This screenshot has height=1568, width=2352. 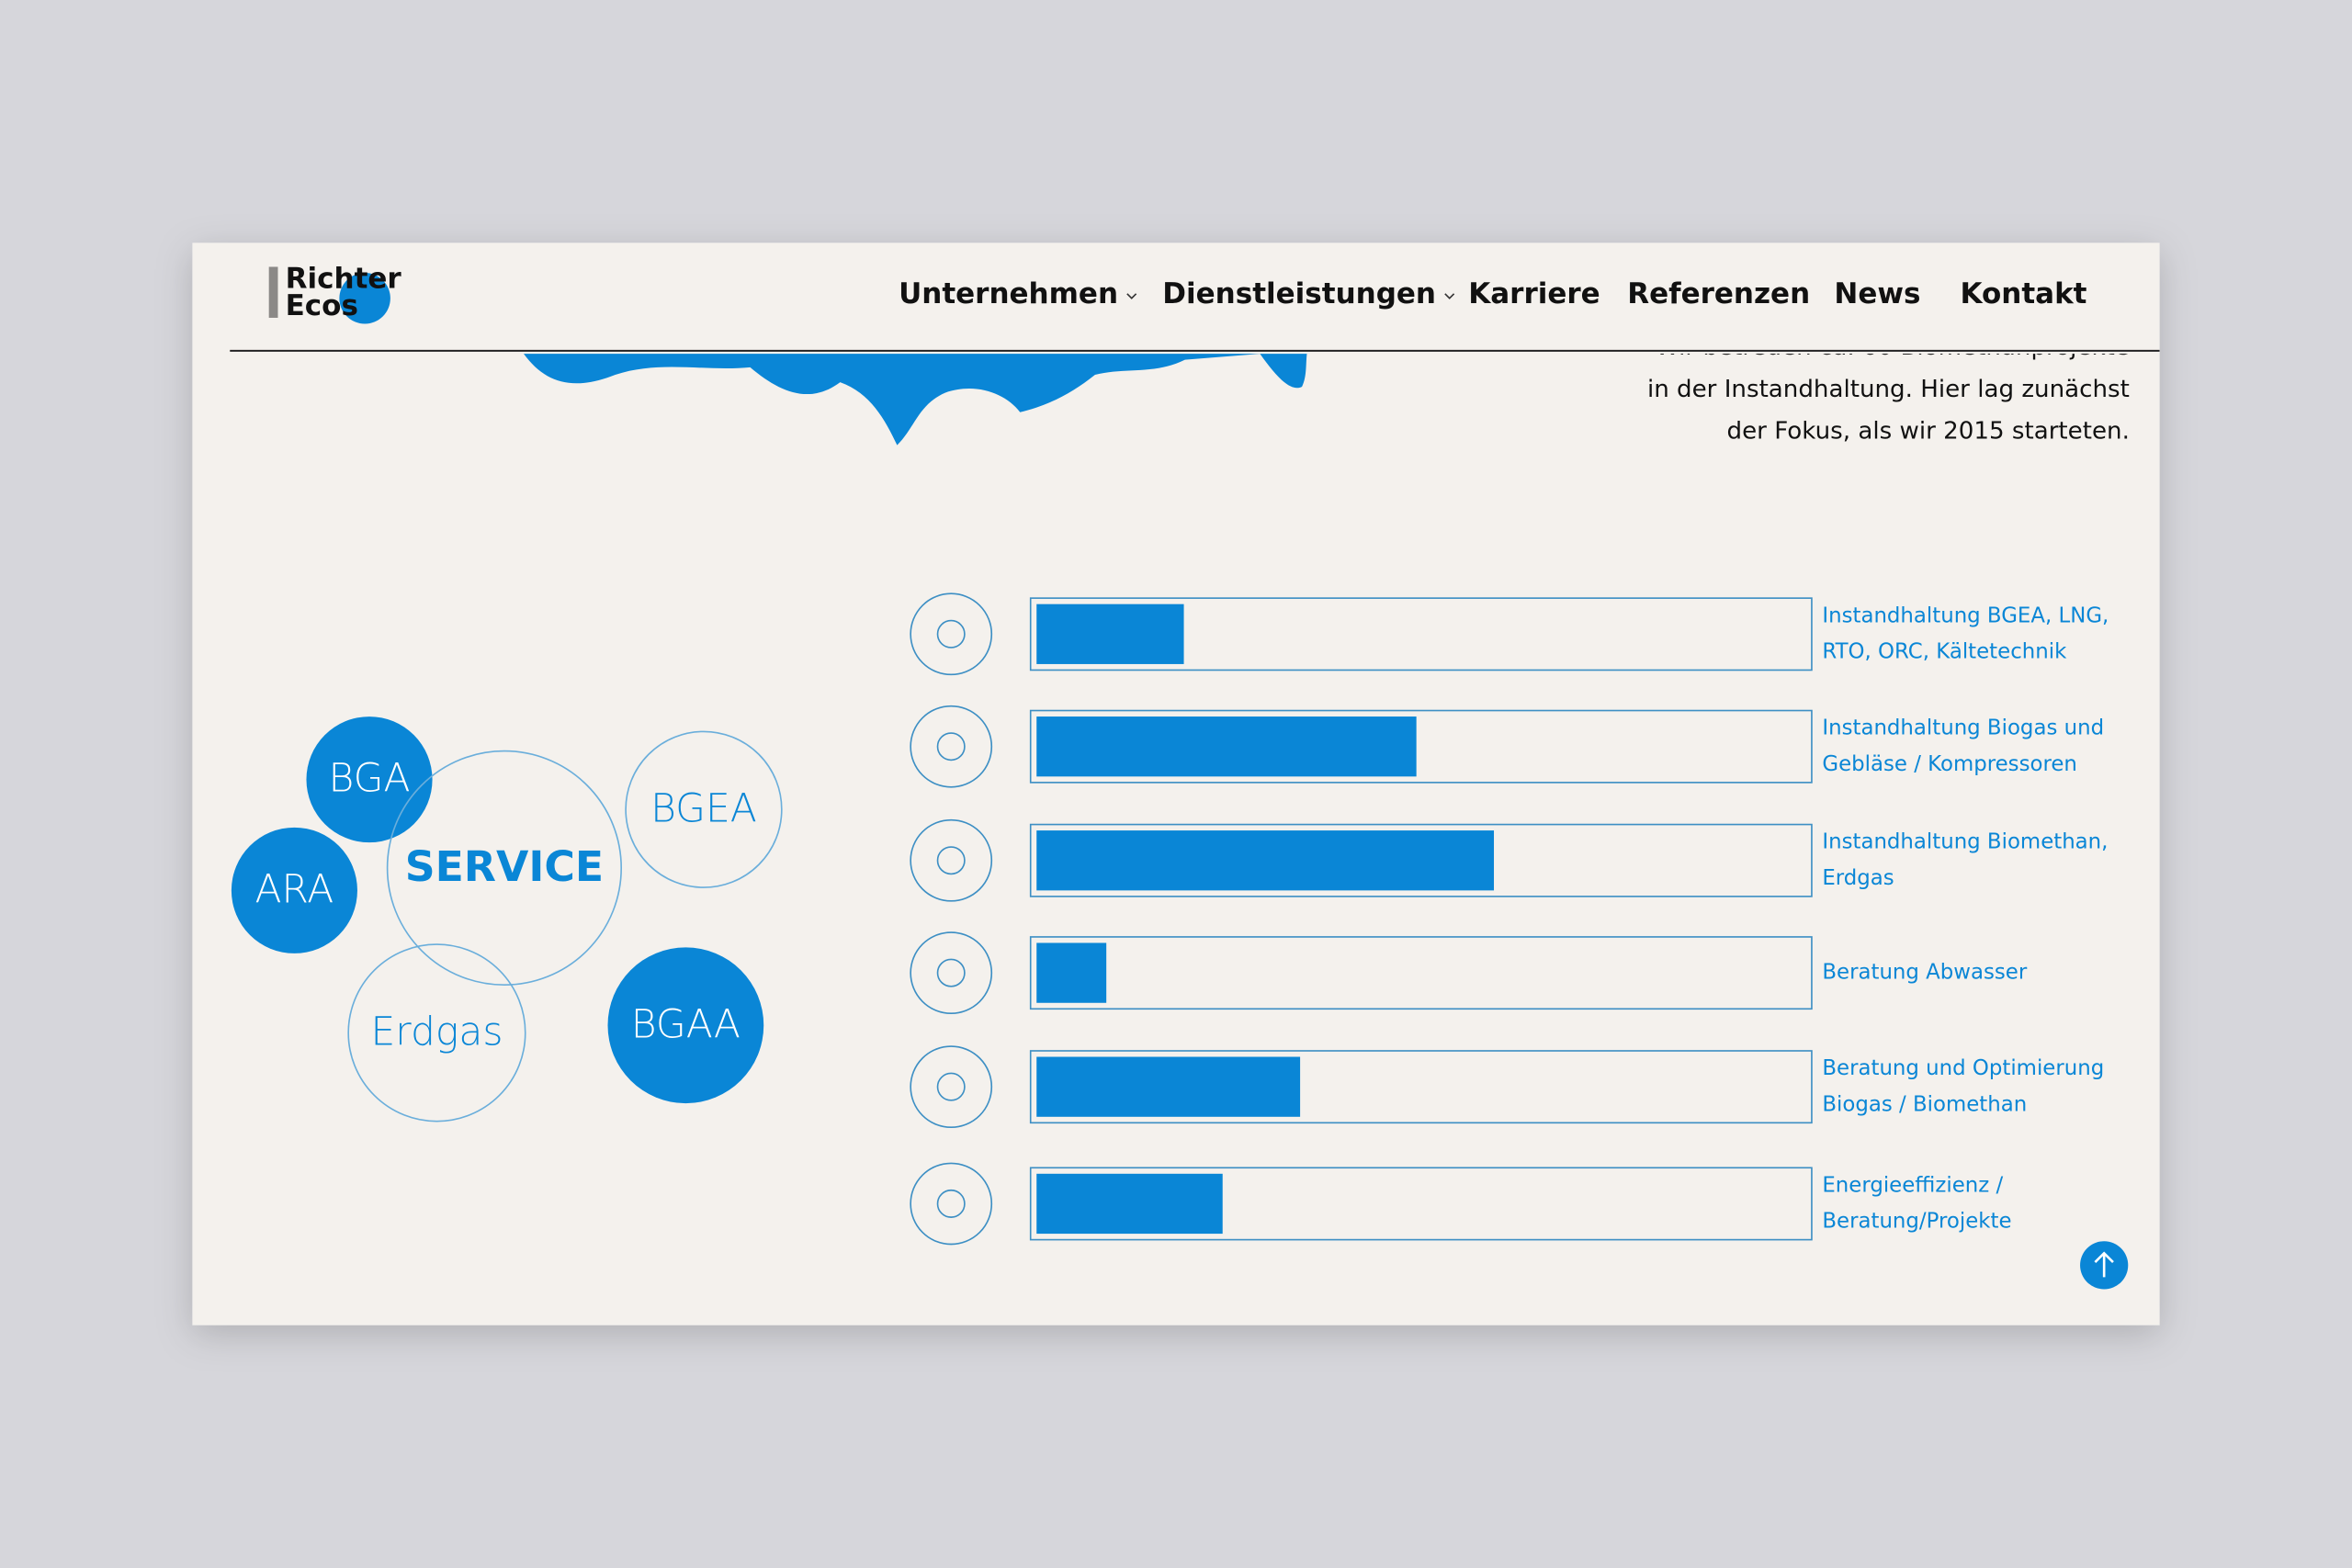 I want to click on nav-link: Unternehmen, so click(x=1008, y=294).